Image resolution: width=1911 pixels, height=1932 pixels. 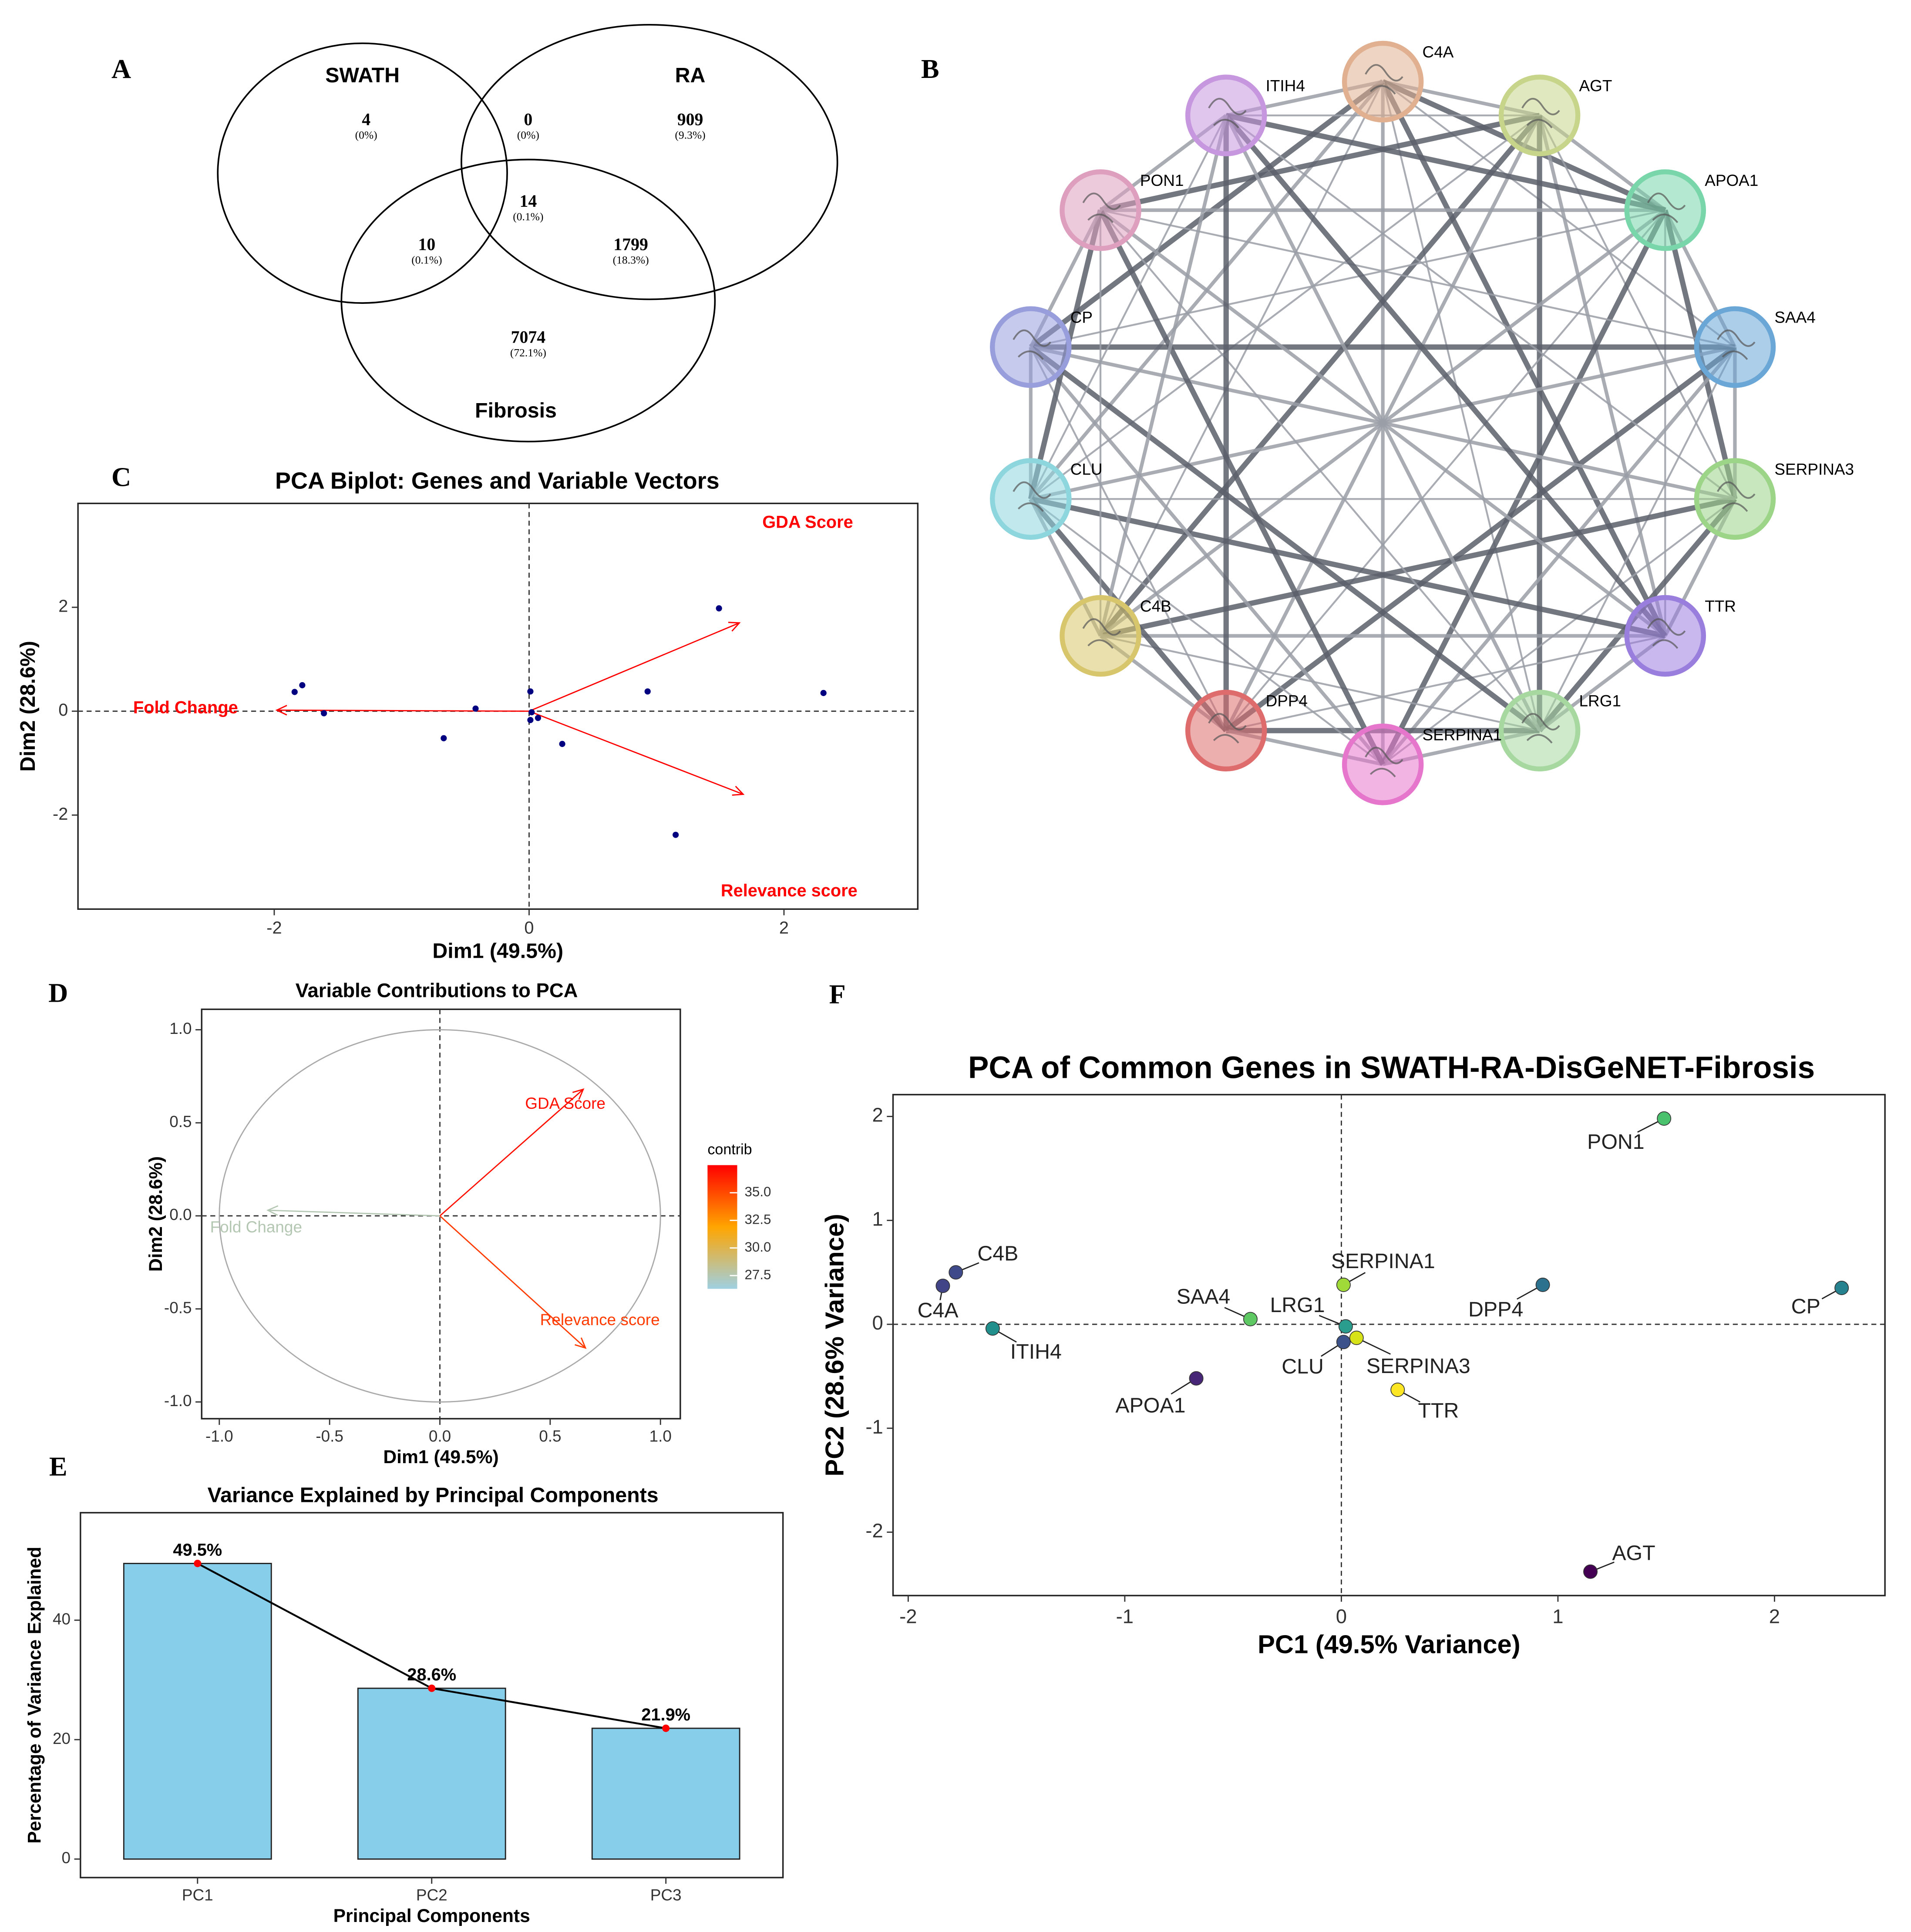 I want to click on set-name: Fibrosis, so click(x=516, y=410).